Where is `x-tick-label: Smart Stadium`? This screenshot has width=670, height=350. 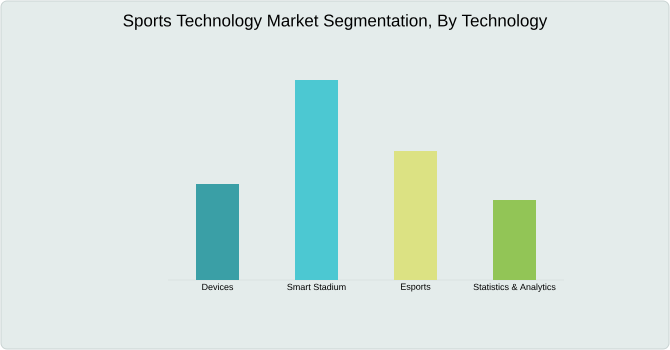 x-tick-label: Smart Stadium is located at coordinates (316, 287).